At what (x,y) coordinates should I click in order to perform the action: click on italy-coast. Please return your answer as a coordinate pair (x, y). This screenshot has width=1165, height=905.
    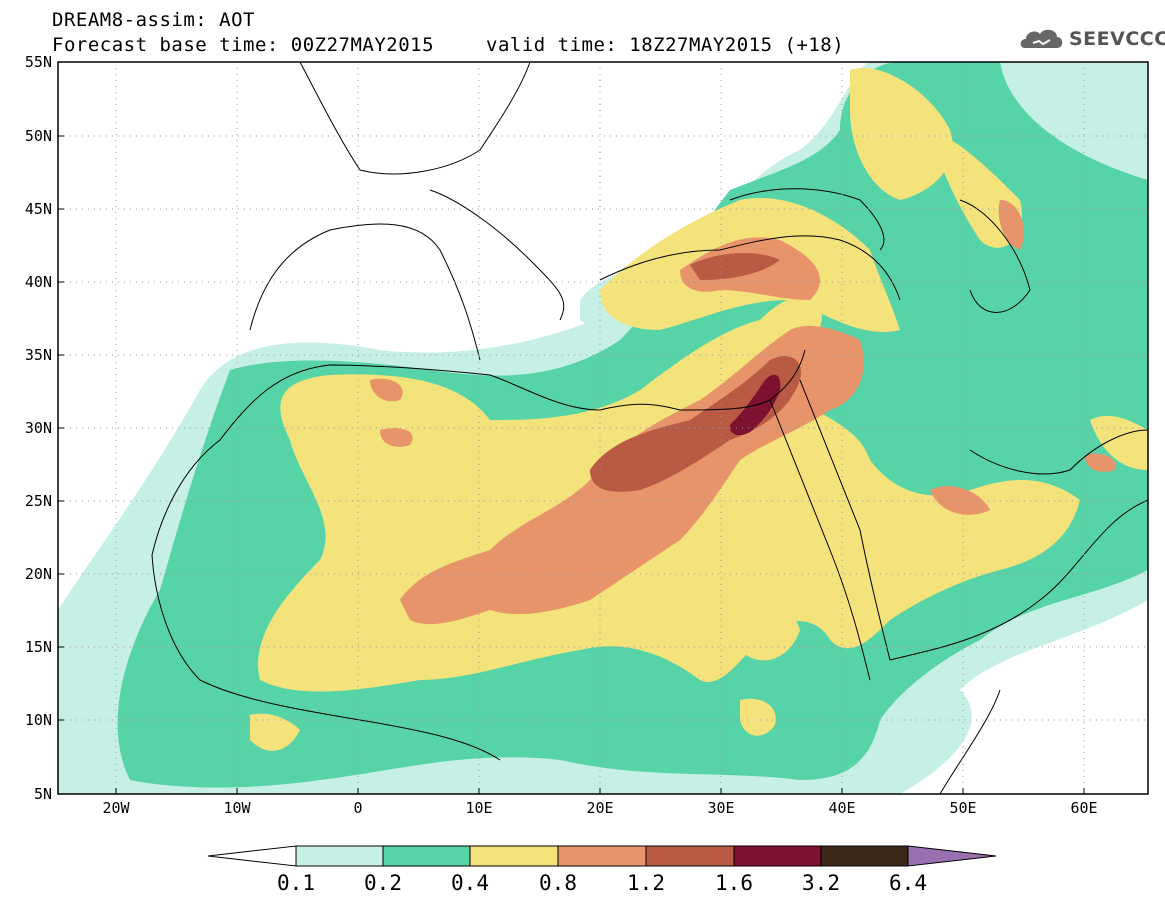
    Looking at the image, I should click on (497, 255).